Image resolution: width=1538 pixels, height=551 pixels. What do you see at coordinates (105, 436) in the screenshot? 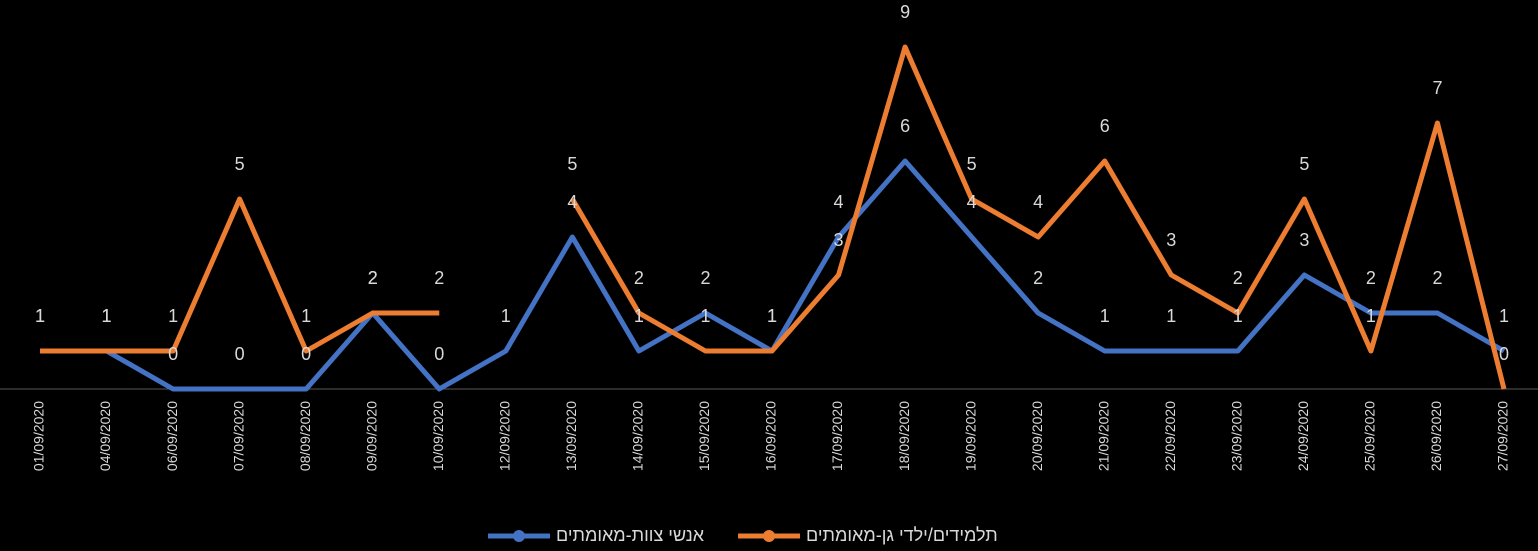
I see `x-tick-label: 04/09/2020` at bounding box center [105, 436].